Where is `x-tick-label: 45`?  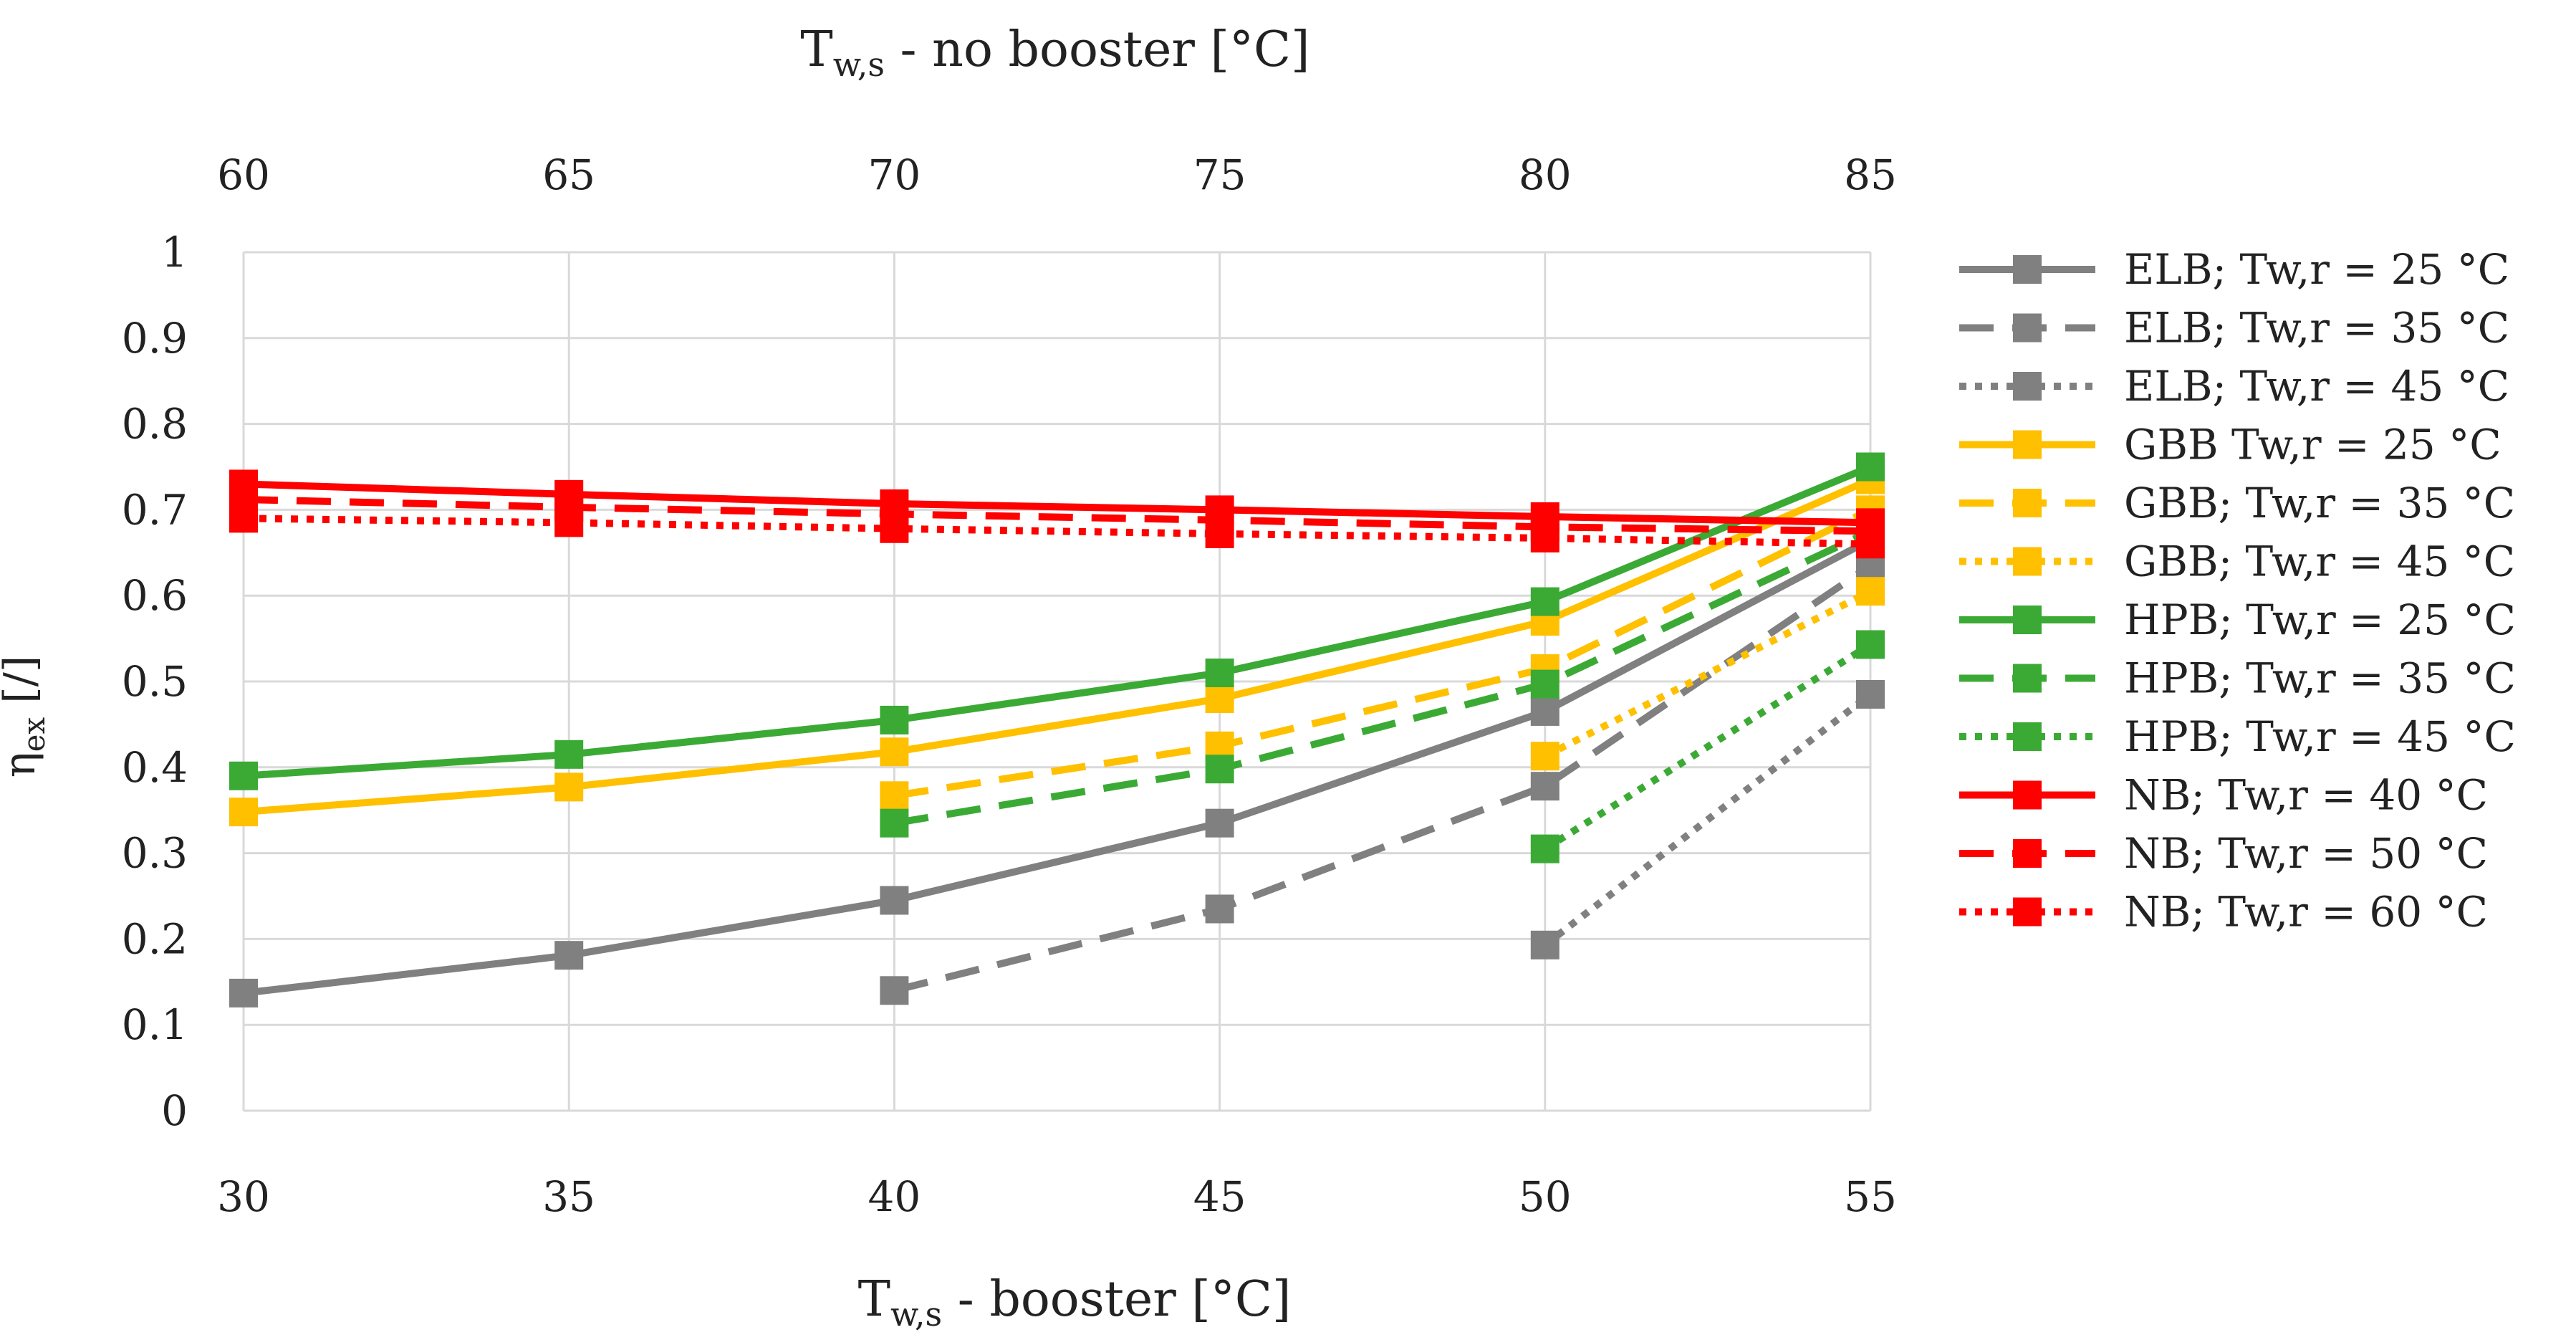
x-tick-label: 45 is located at coordinates (1219, 1196).